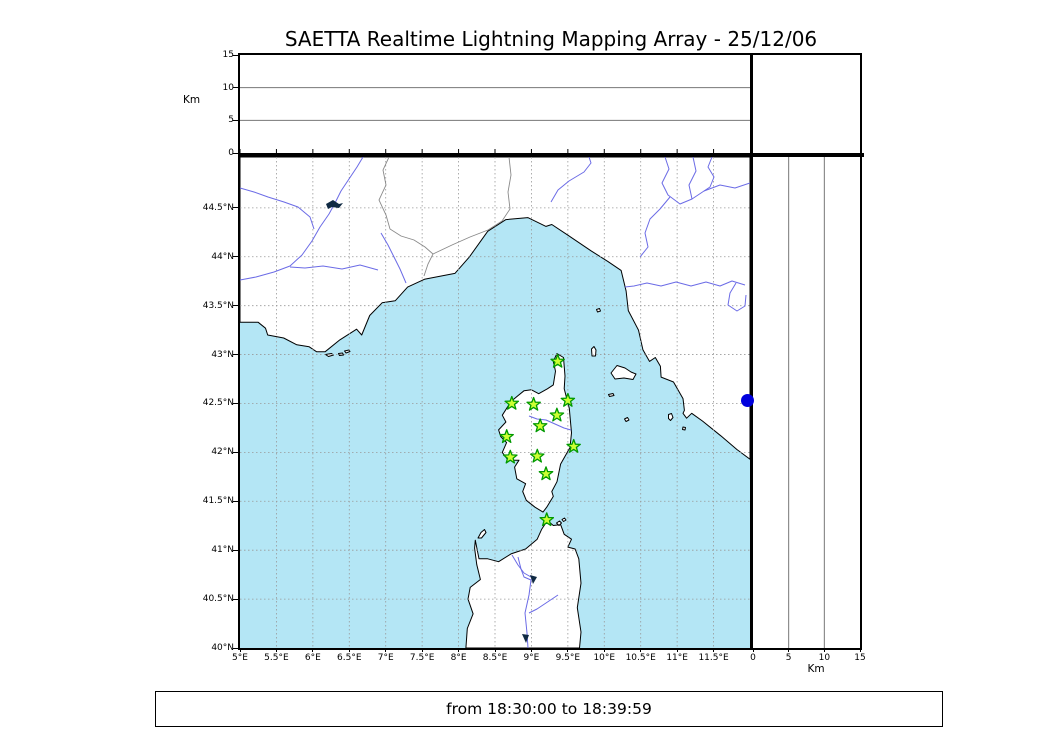  I want to click on coastline-sardinia, so click(523, 584).